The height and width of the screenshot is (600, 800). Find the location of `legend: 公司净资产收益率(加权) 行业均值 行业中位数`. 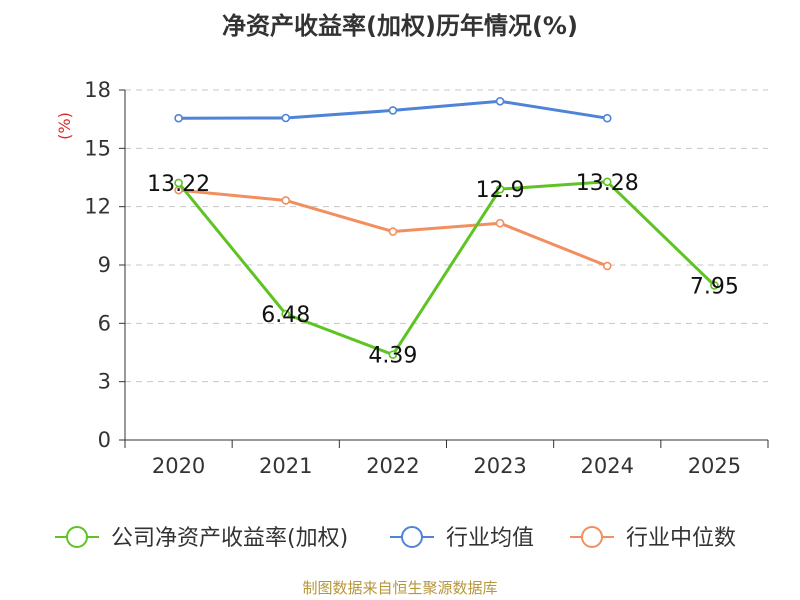

legend: 公司净资产收益率(加权) 行业均值 行业中位数 is located at coordinates (395, 538).